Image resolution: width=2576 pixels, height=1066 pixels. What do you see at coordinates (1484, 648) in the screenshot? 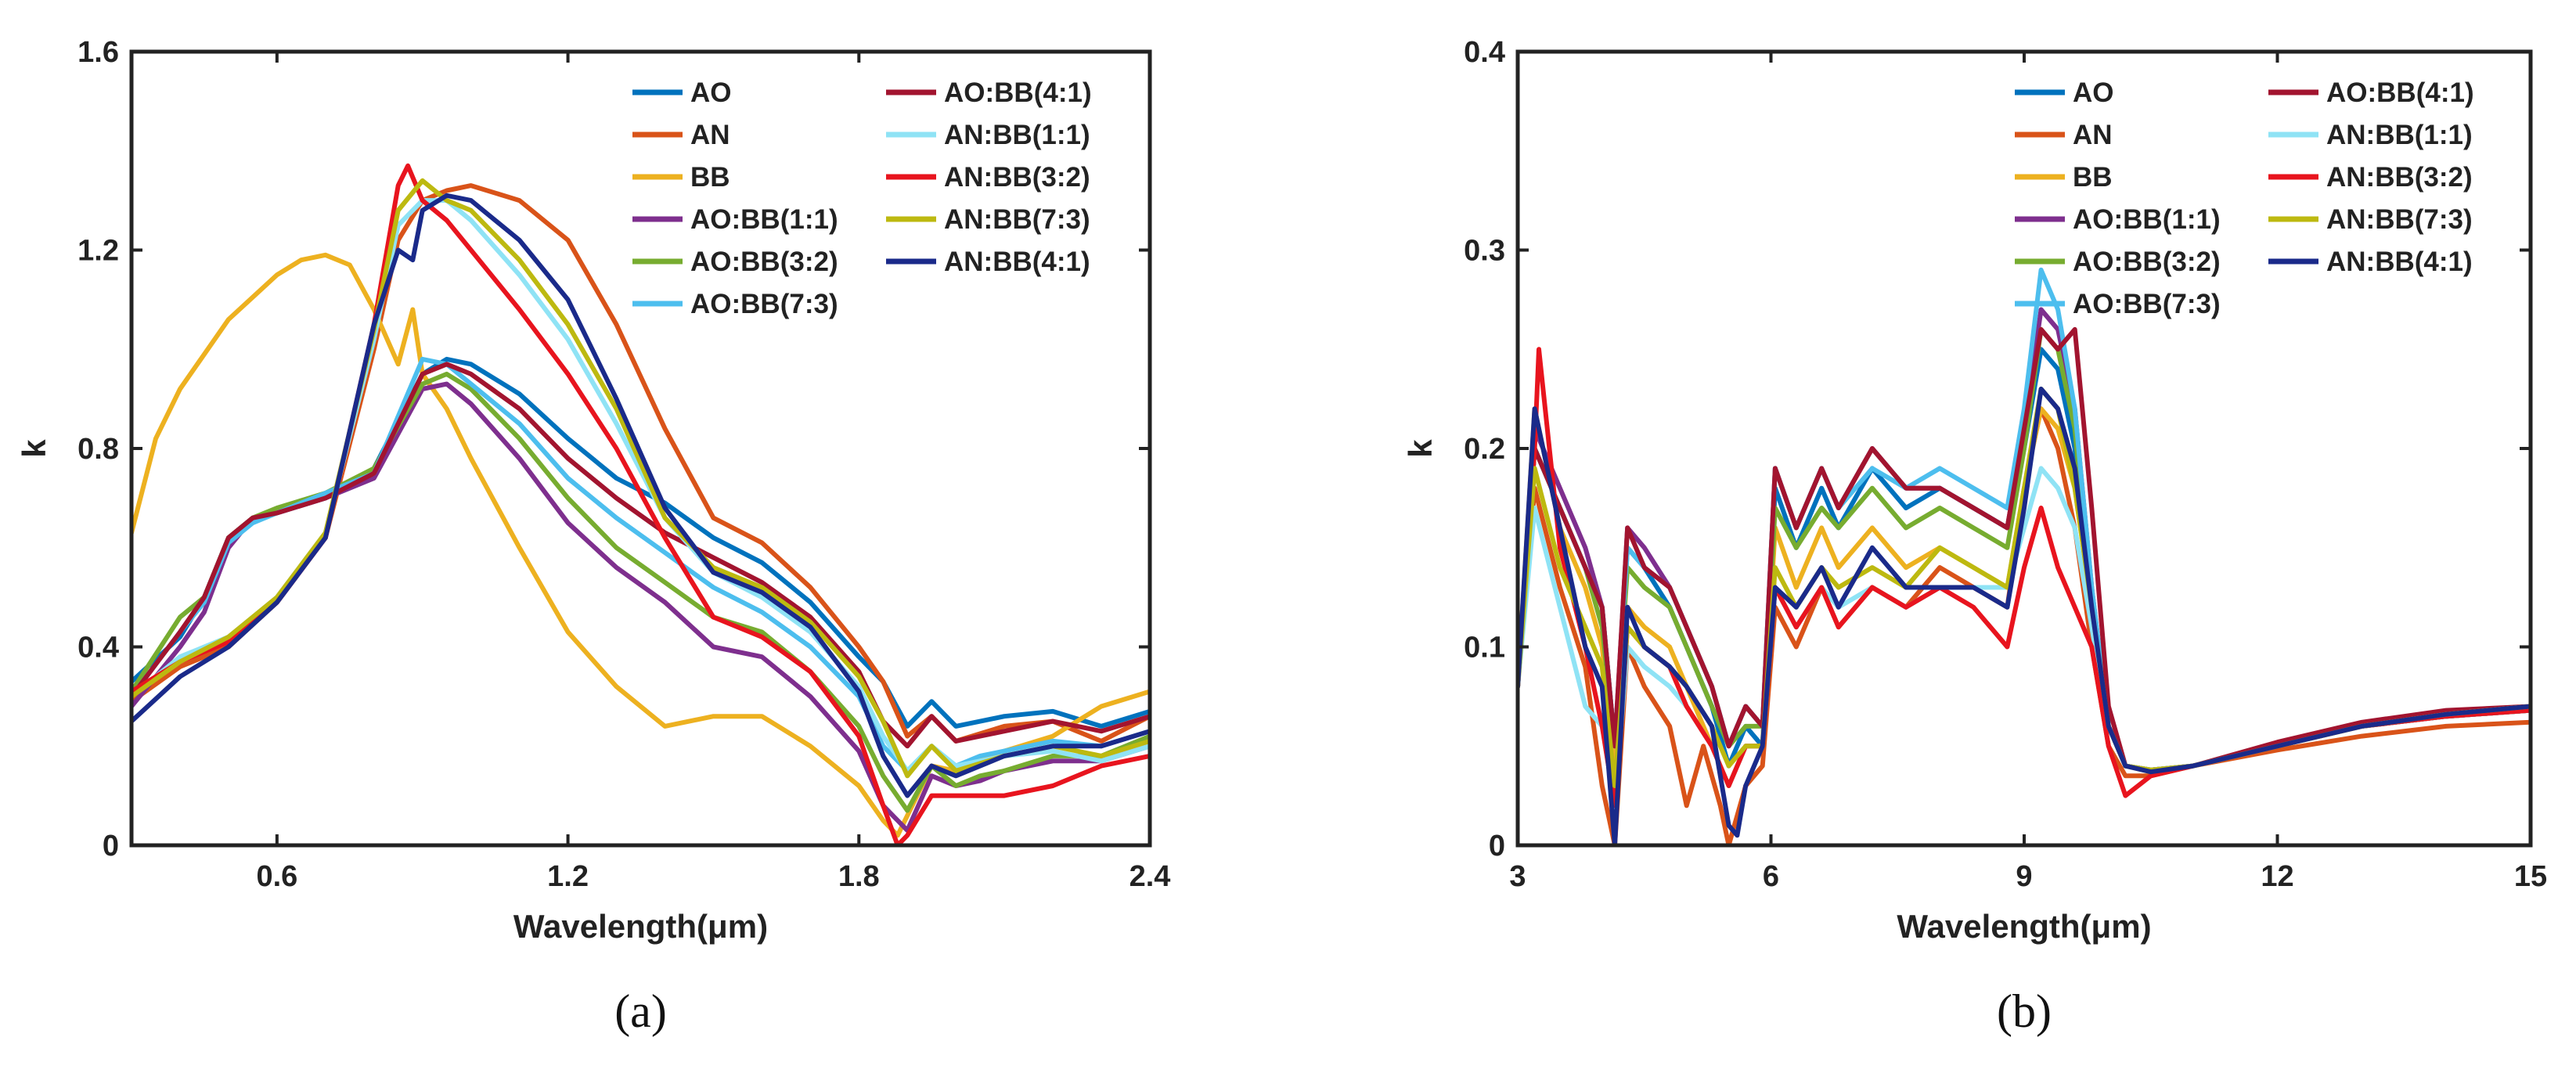
I see `y-tick-label: 0.1` at bounding box center [1484, 648].